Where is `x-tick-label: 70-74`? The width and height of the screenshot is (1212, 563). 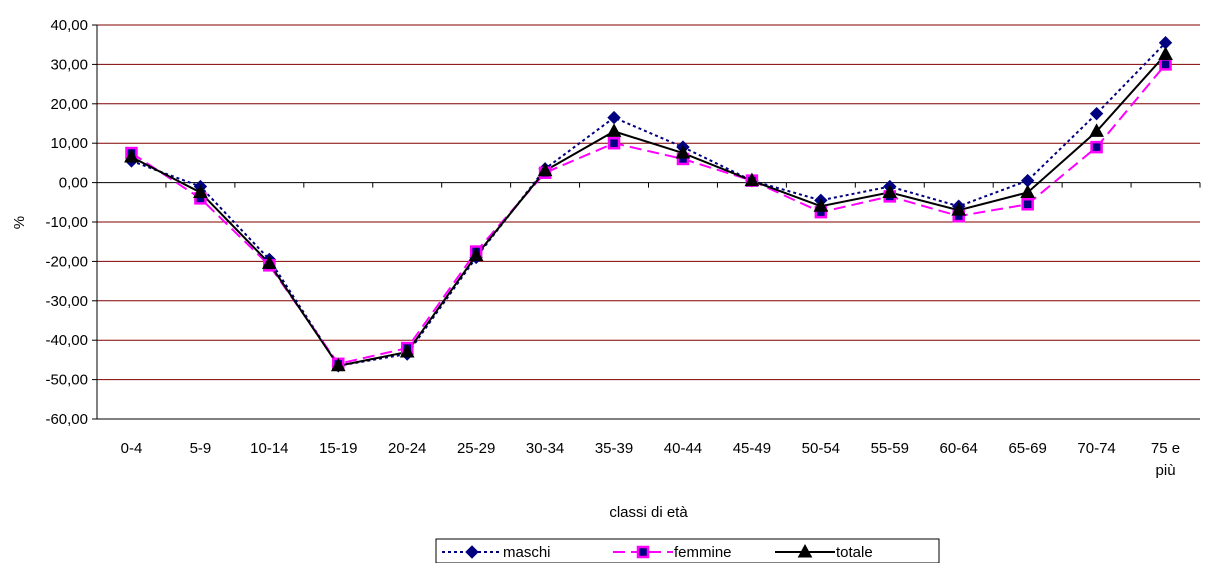
x-tick-label: 70-74 is located at coordinates (1096, 448).